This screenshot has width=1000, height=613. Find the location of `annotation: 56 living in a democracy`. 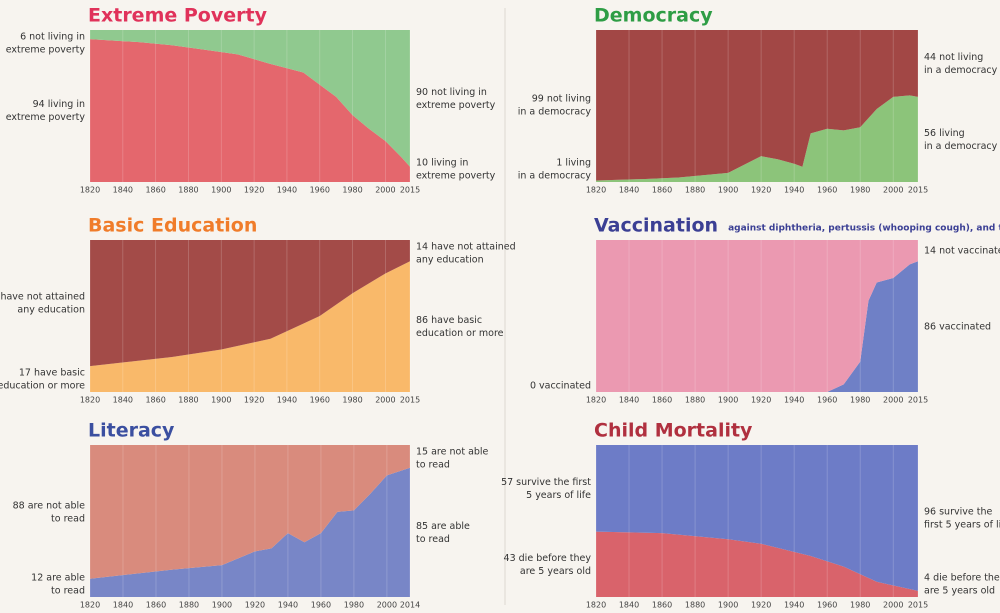

annotation: 56 living in a democracy is located at coordinates (961, 139).